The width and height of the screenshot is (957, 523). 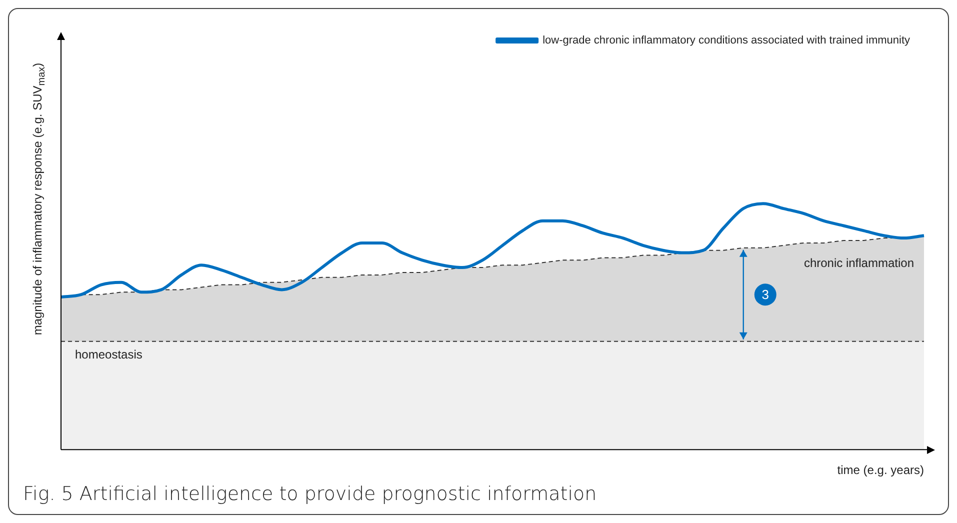 What do you see at coordinates (765, 294) in the screenshot?
I see `annotation: 3` at bounding box center [765, 294].